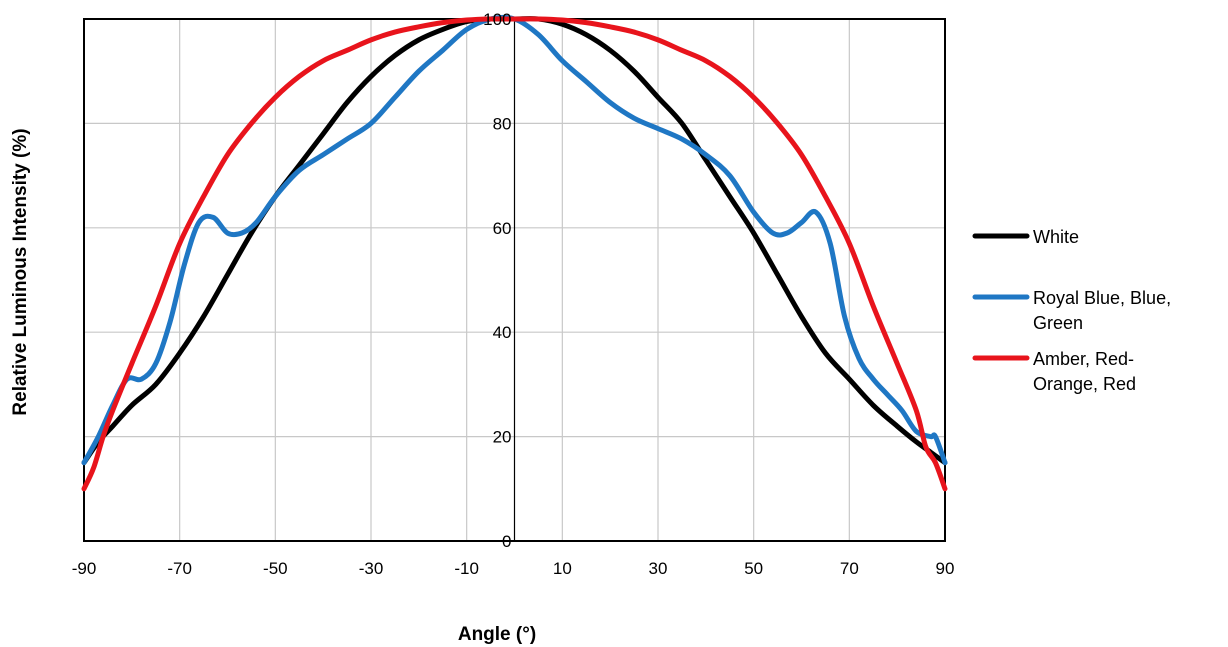 The width and height of the screenshot is (1228, 647). I want to click on x-tick-label: 10, so click(562, 568).